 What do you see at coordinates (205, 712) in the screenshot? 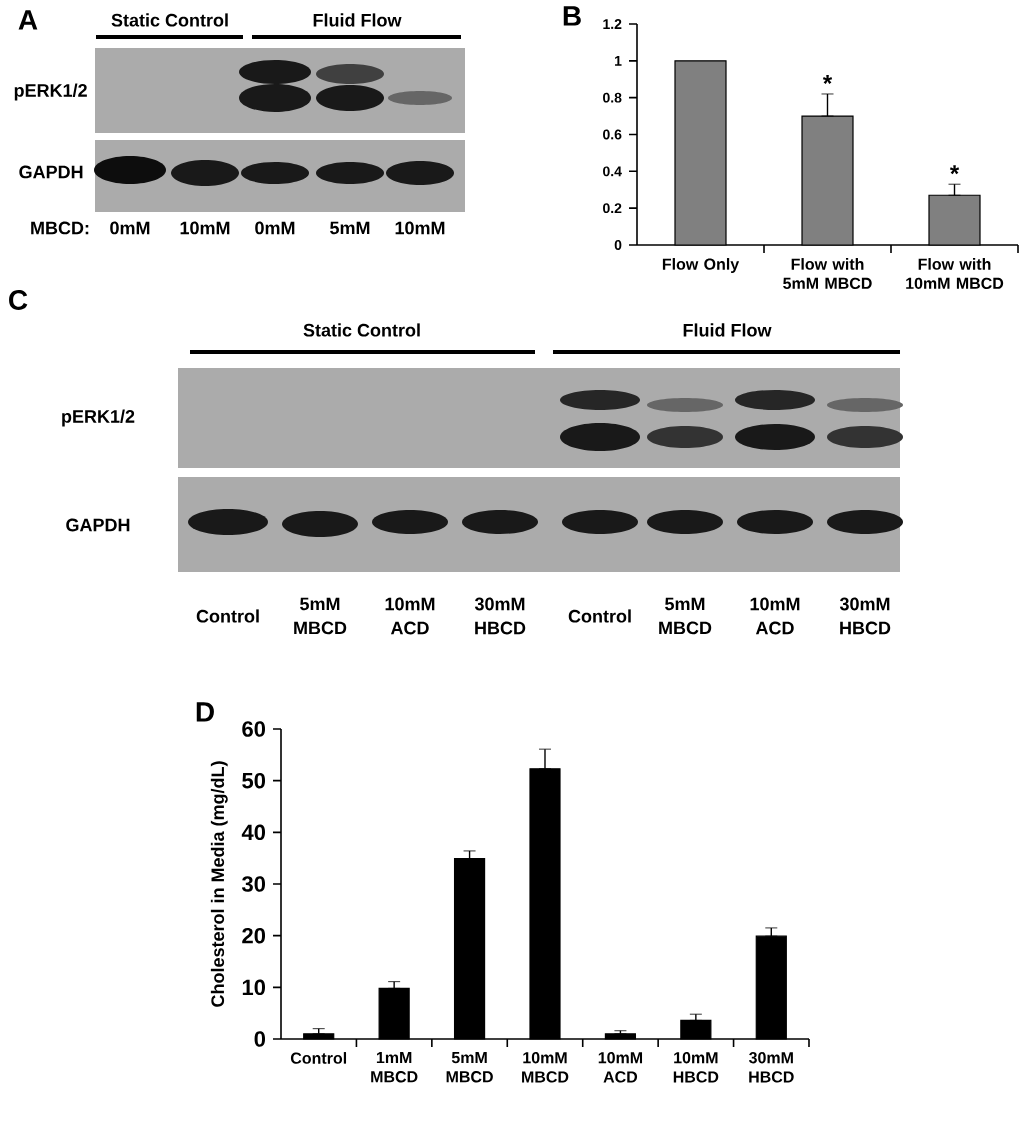
I see `chart-title: D` at bounding box center [205, 712].